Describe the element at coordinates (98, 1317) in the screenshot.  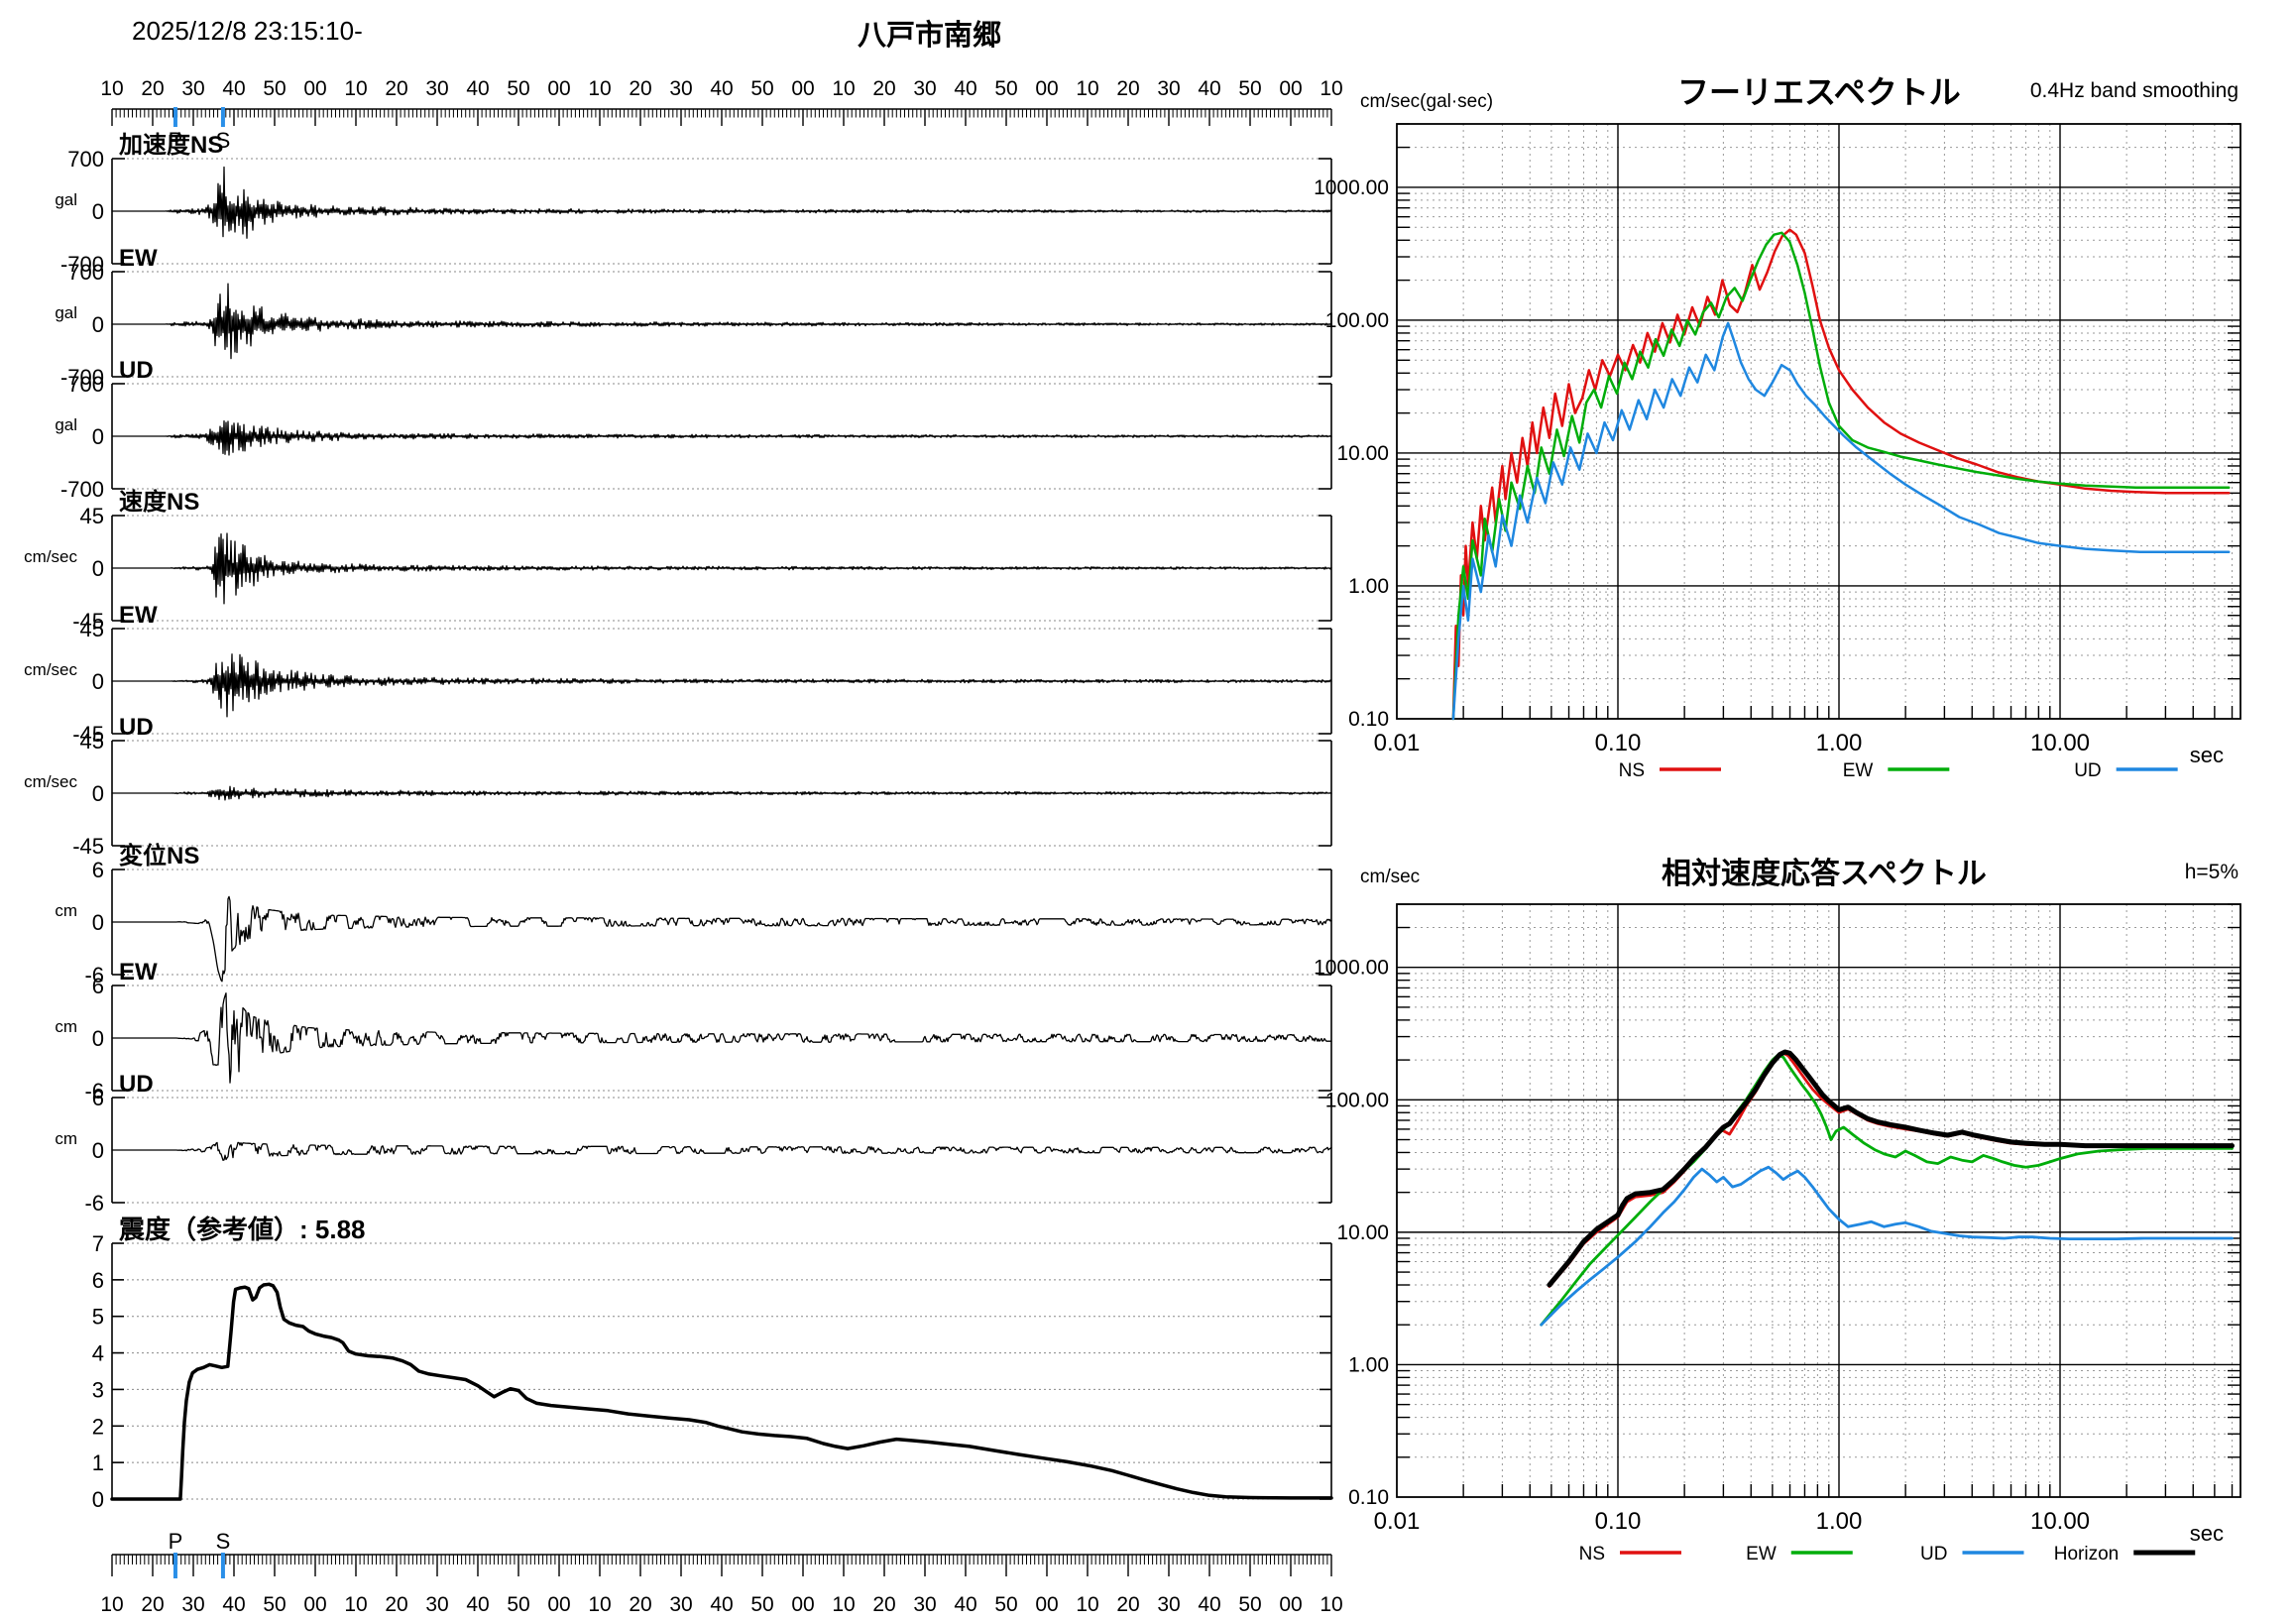
I see `intensity-tick-label: 5` at that location.